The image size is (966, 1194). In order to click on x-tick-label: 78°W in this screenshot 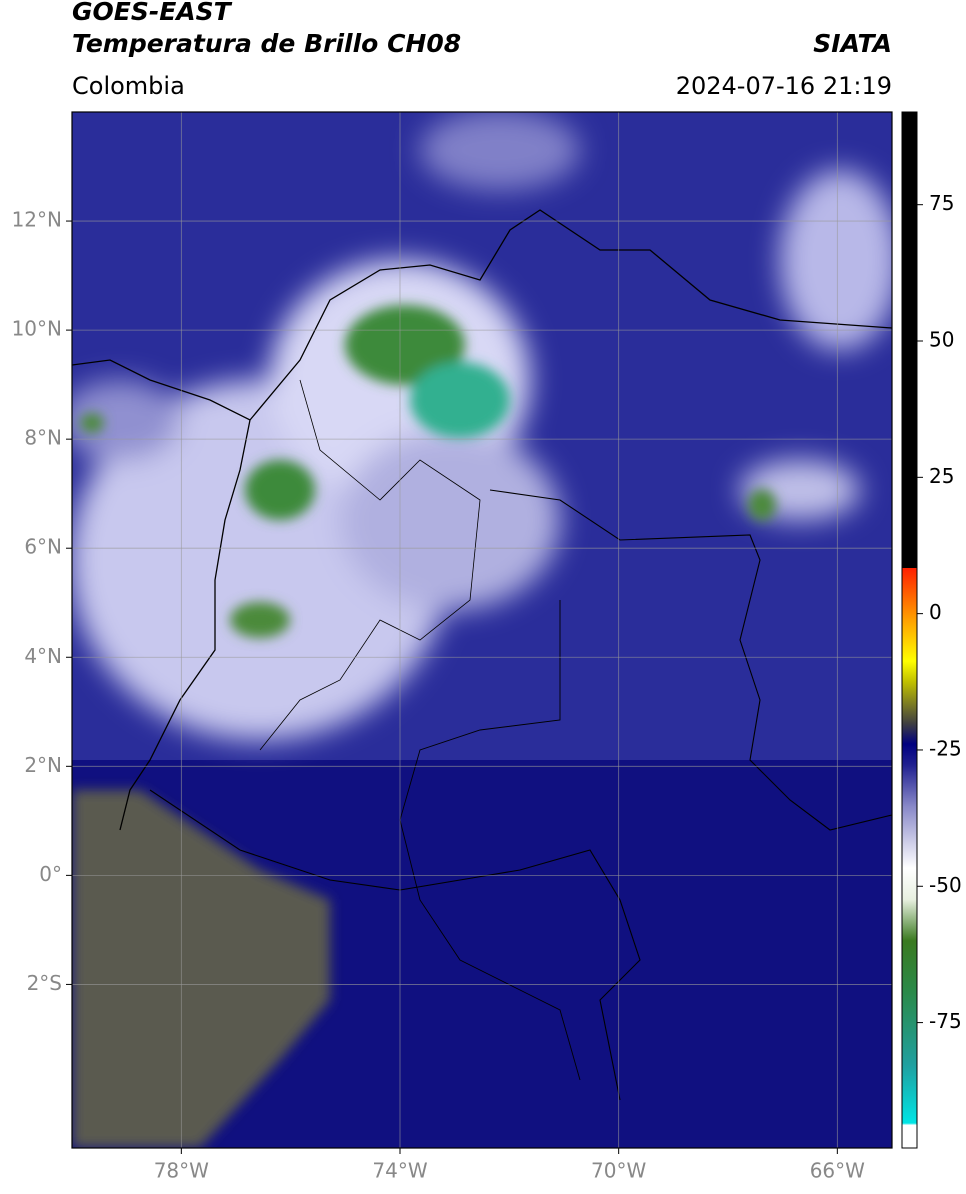, I will do `click(181, 1171)`.